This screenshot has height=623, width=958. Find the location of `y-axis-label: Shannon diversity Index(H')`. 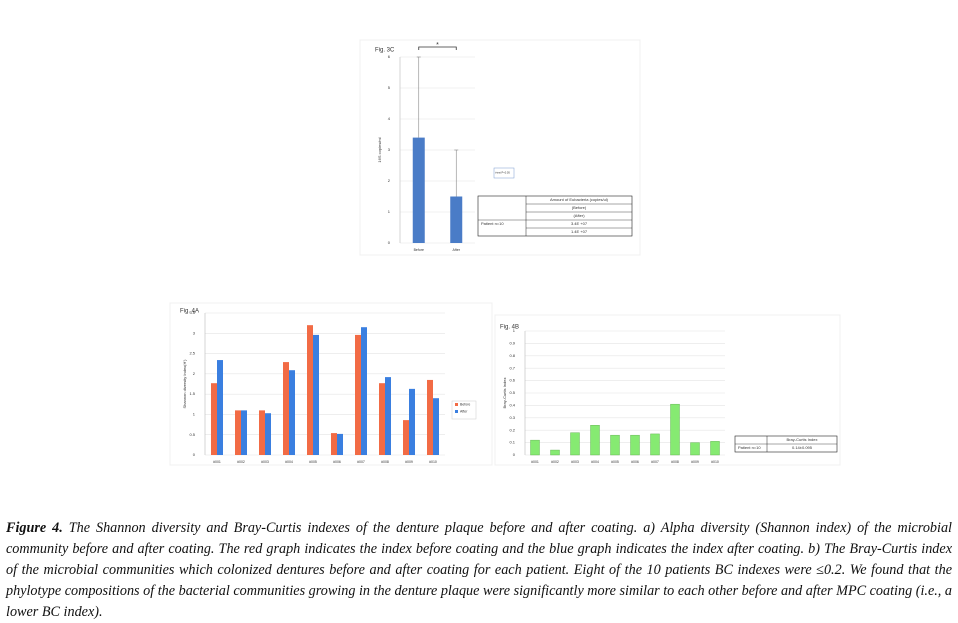

y-axis-label: Shannon diversity Index(H') is located at coordinates (184, 384).